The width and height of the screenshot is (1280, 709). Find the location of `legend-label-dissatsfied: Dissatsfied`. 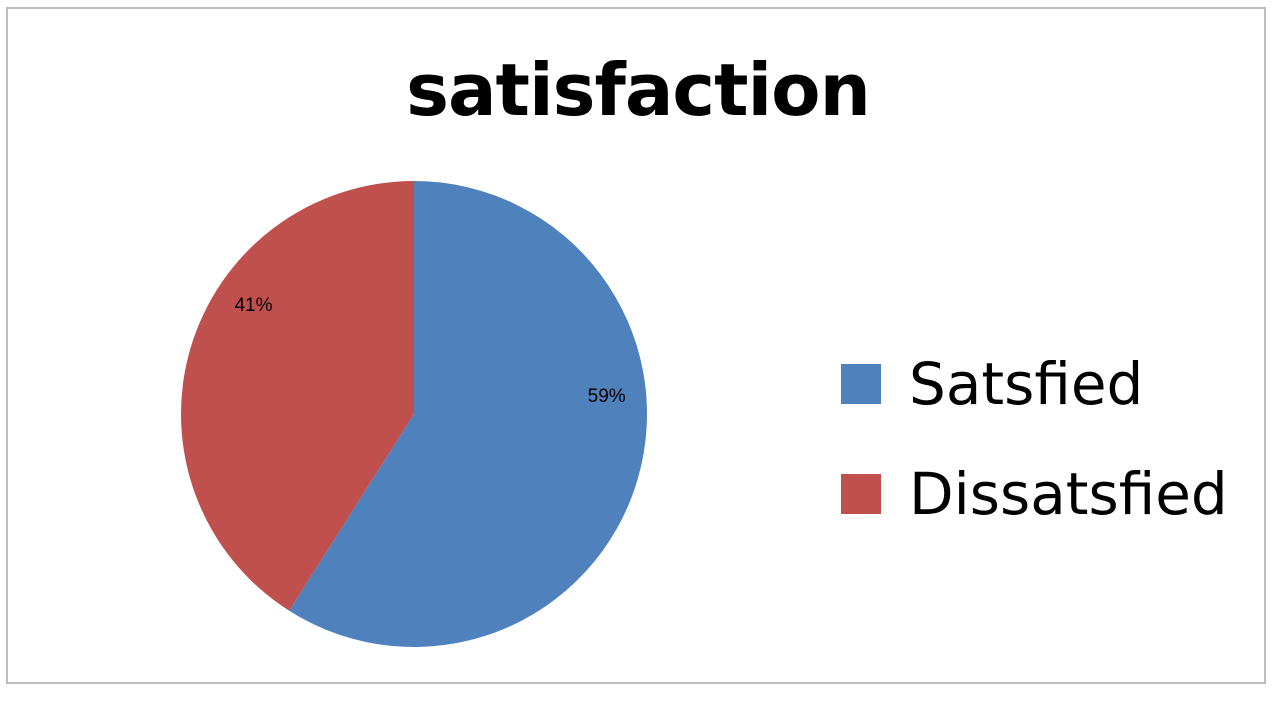

legend-label-dissatsfied: Dissatsfied is located at coordinates (1068, 494).